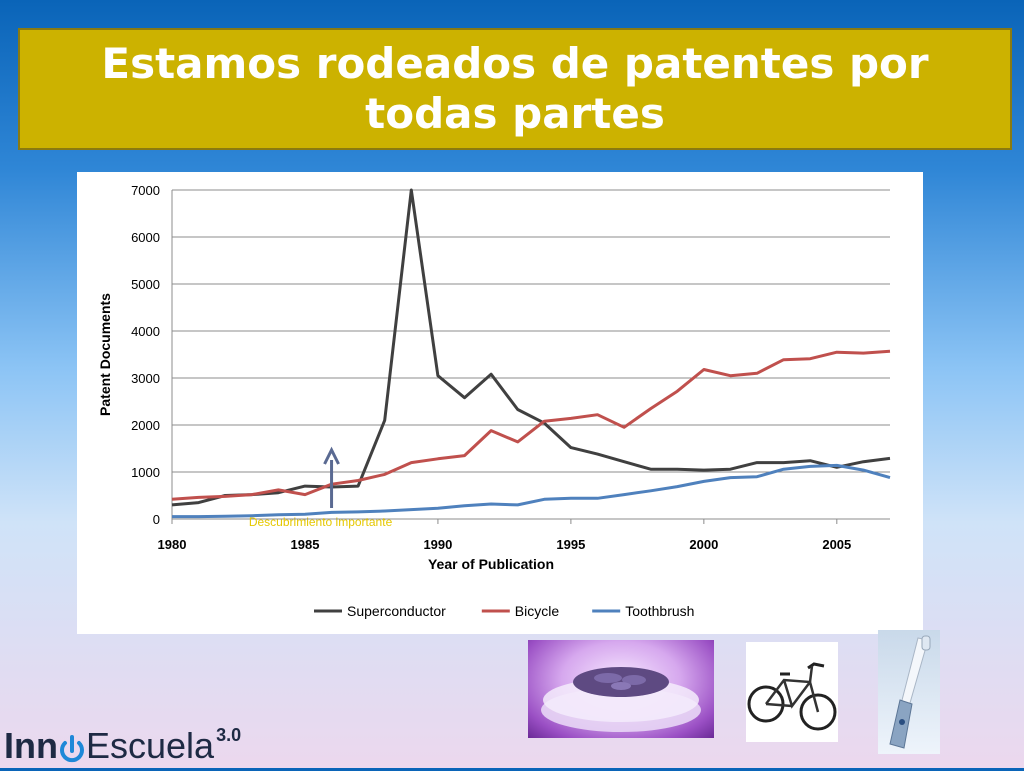 This screenshot has height=771, width=1024. Describe the element at coordinates (396, 611) in the screenshot. I see `legend-label-superconductor: Superconductor` at that location.